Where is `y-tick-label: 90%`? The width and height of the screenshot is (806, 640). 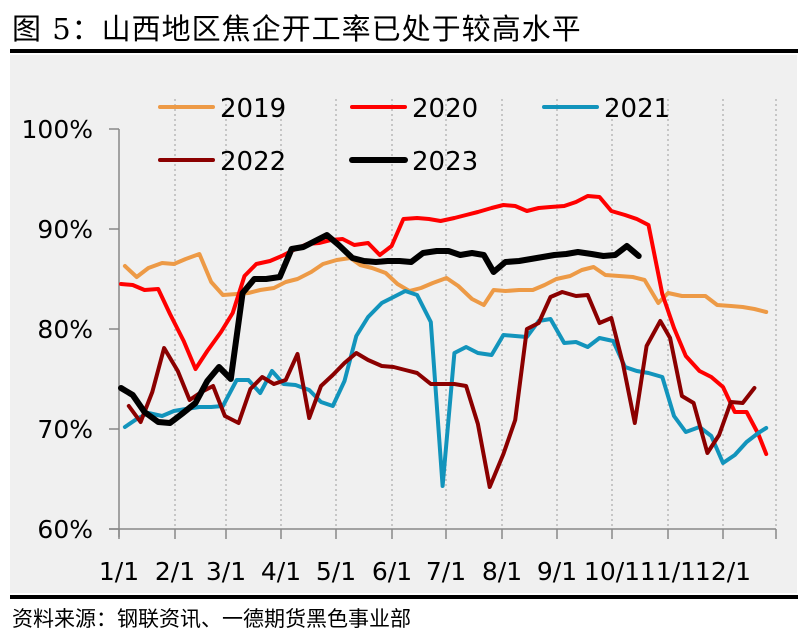
y-tick-label: 90% is located at coordinates (65, 229).